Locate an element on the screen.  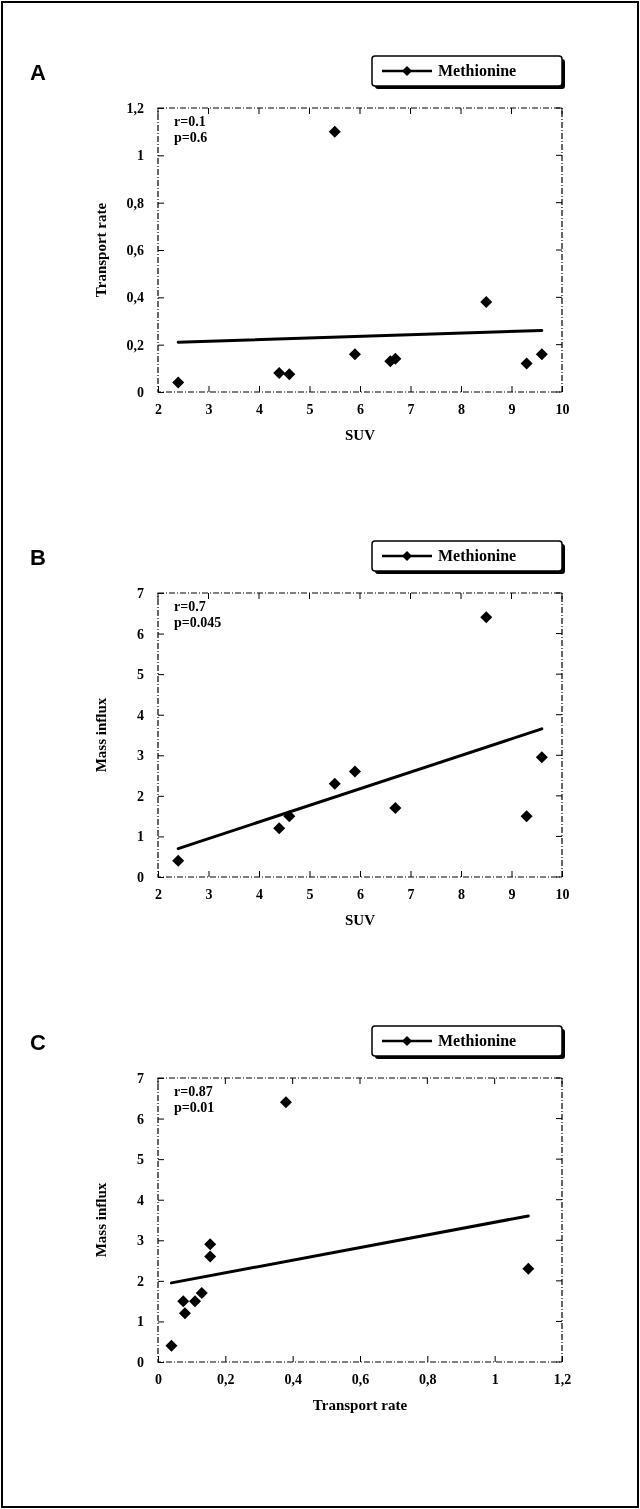
x-tick-label: 1,2 is located at coordinates (562, 1379).